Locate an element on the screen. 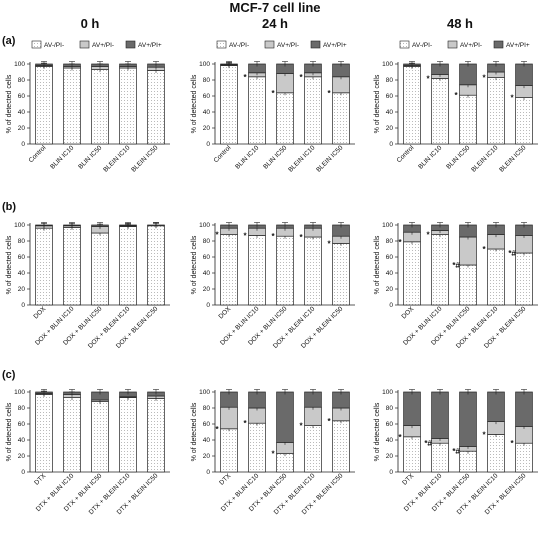 Image resolution: width=550 pixels, height=540 pixels. significance-mark: *# is located at coordinates (456, 451).